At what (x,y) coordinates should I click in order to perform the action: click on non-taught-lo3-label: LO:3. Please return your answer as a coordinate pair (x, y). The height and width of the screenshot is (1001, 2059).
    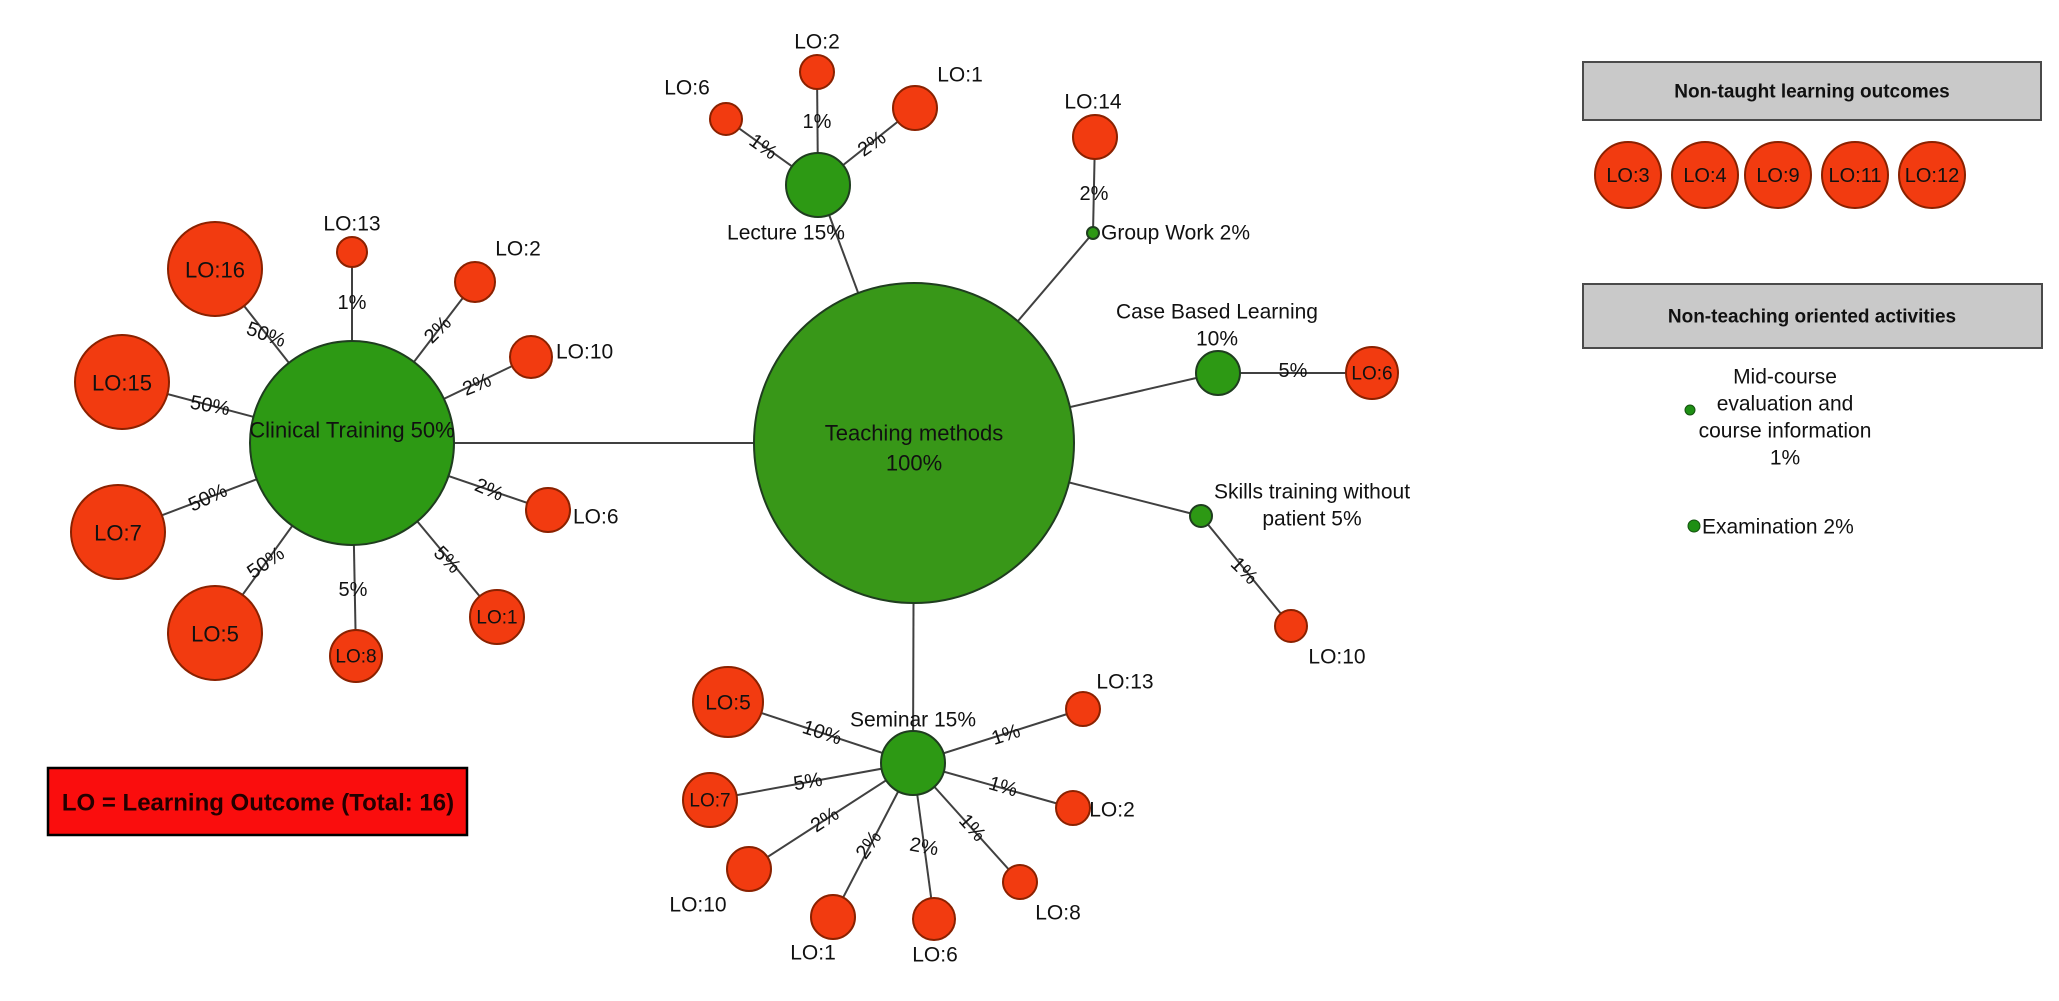
    Looking at the image, I should click on (1627, 176).